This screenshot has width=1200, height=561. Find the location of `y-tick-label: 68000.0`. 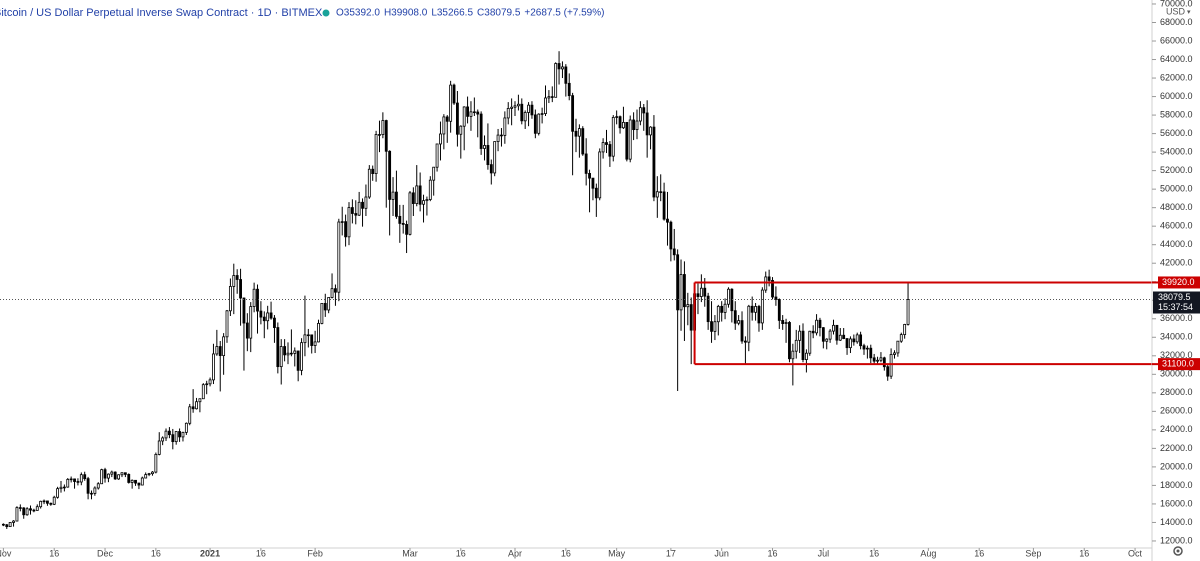

y-tick-label: 68000.0 is located at coordinates (1176, 22).